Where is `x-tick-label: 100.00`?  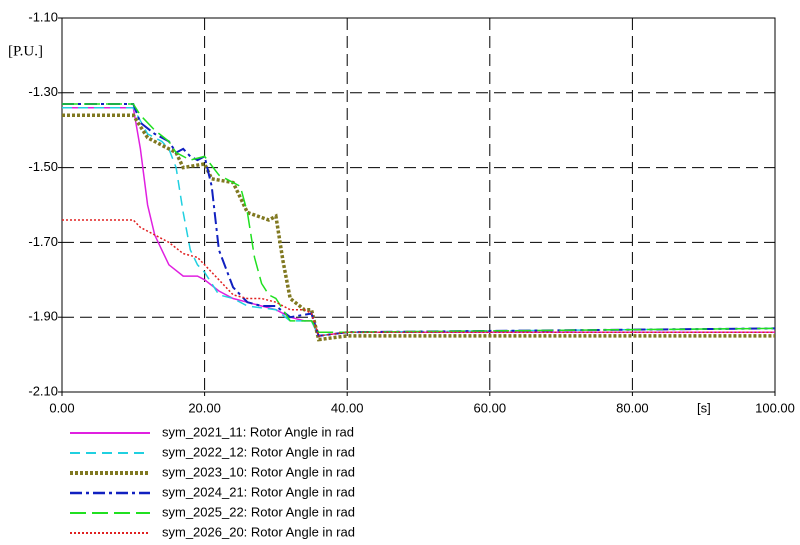
x-tick-label: 100.00 is located at coordinates (775, 407).